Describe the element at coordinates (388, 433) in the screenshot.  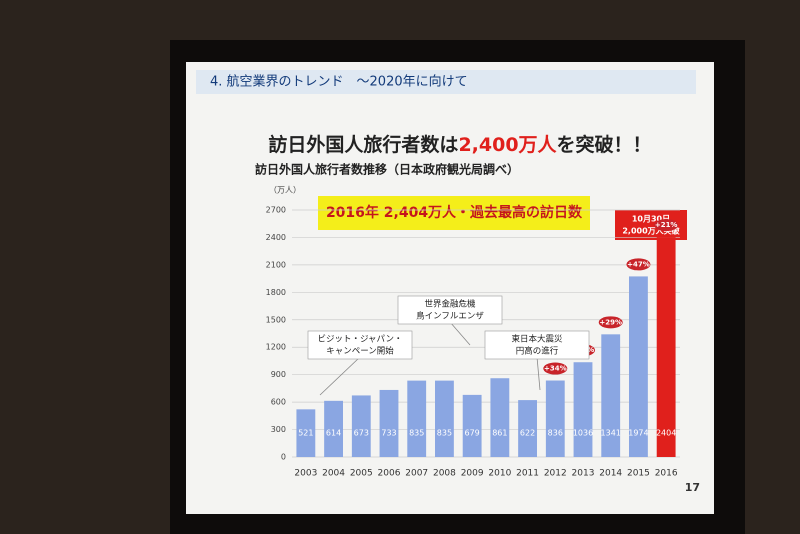
I see `value-label: 733` at that location.